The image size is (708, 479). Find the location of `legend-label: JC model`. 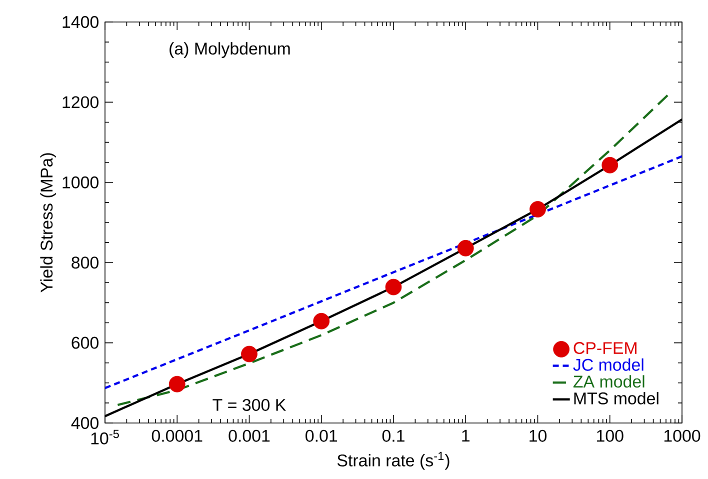

legend-label: JC model is located at coordinates (608, 364).